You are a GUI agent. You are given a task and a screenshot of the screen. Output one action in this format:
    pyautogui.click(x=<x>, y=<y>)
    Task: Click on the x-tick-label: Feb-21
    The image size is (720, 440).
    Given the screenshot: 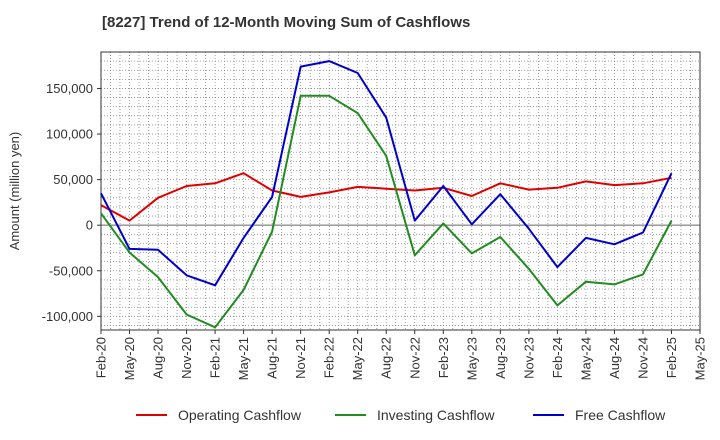 What is the action you would take?
    pyautogui.click(x=215, y=357)
    